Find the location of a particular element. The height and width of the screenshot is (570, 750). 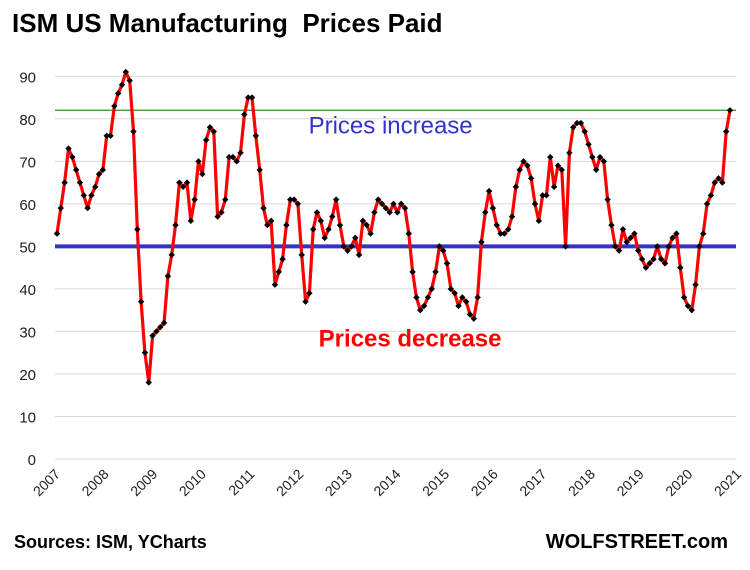

y-tick-label: 0 is located at coordinates (32, 460).